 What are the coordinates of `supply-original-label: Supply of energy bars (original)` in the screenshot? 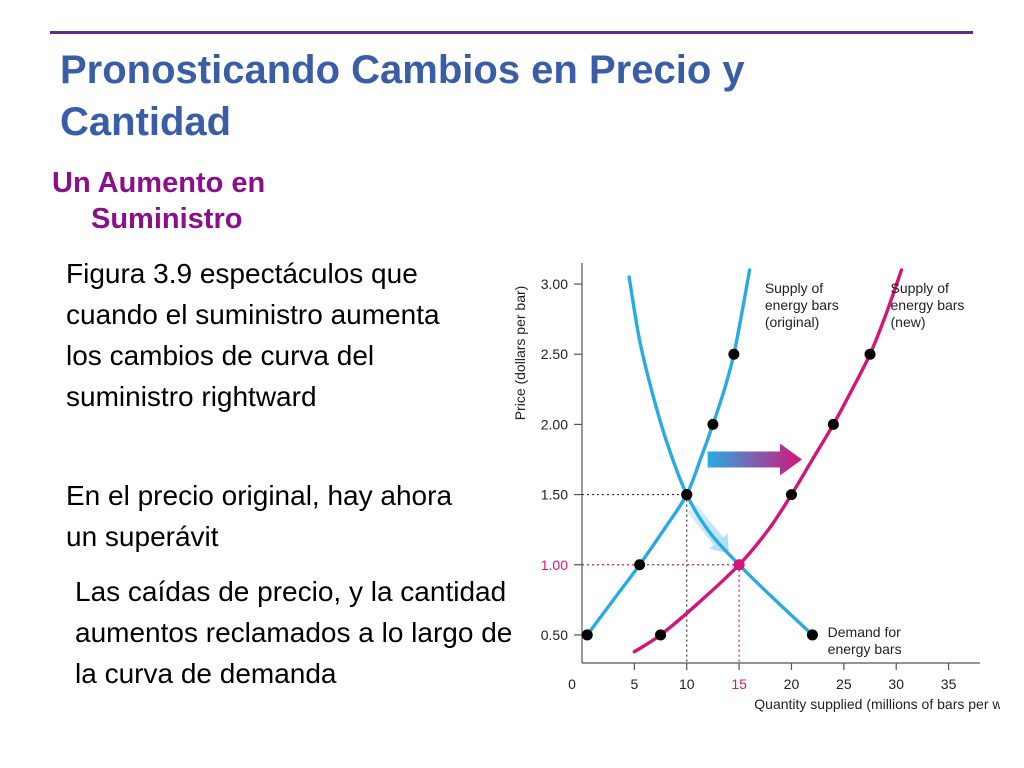 It's located at (802, 305).